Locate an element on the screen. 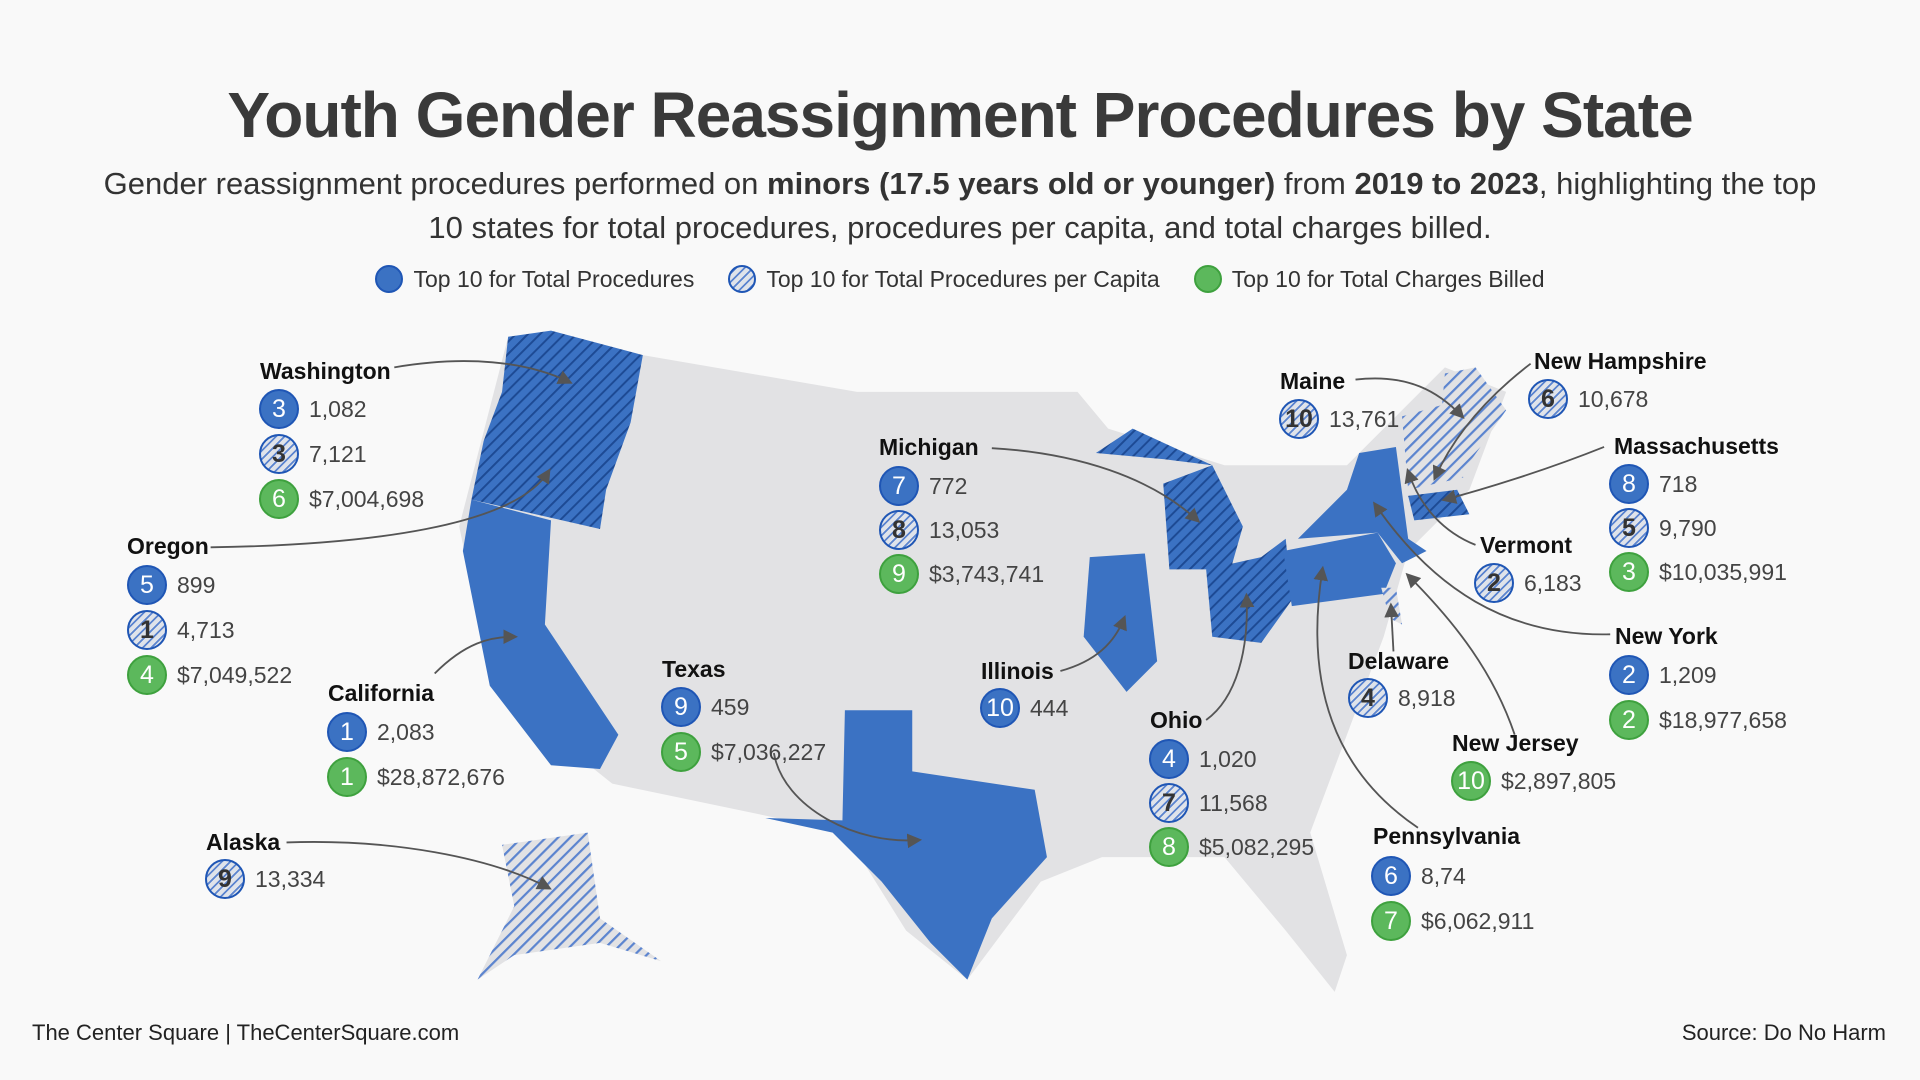 This screenshot has height=1080, width=1920. stat-row-hatch: 2 6,183 is located at coordinates (1528, 583).